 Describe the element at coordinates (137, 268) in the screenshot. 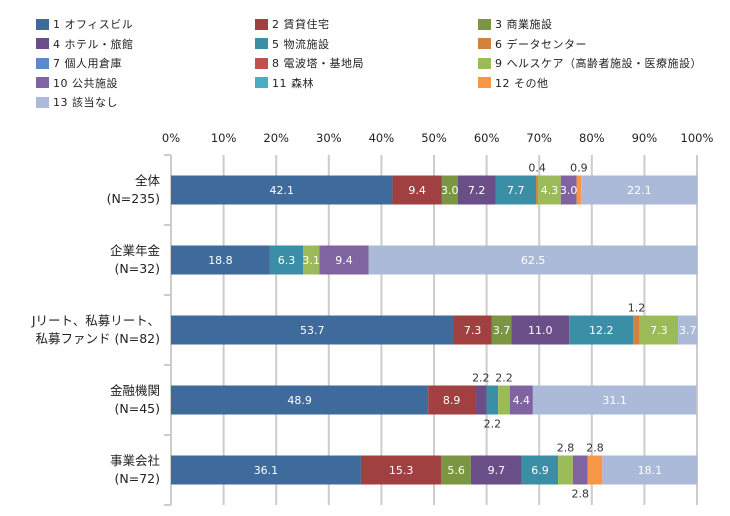

I see `category-label: (N=32)` at that location.